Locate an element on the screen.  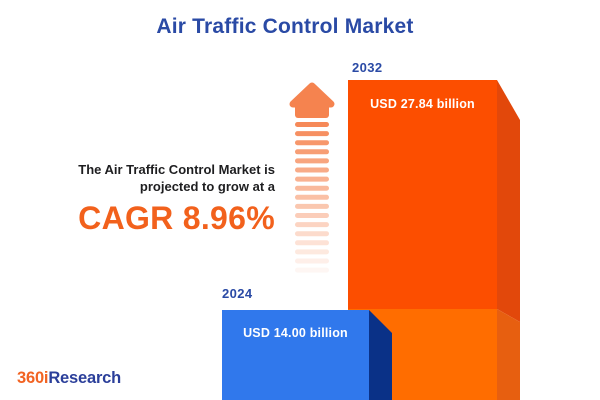
growth-arrow-head-icon is located at coordinates (312, 95).